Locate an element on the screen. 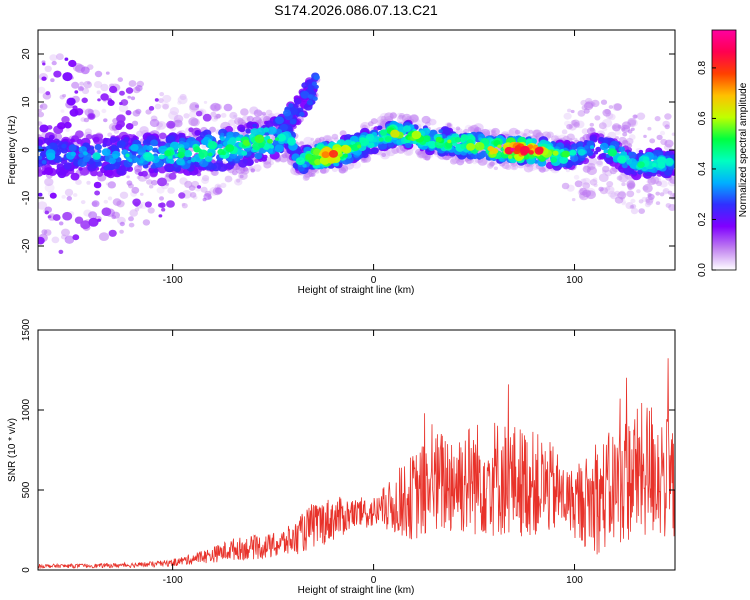 Image resolution: width=750 pixels, height=600 pixels. spectrogram-x-tick-label: 0 is located at coordinates (374, 280).